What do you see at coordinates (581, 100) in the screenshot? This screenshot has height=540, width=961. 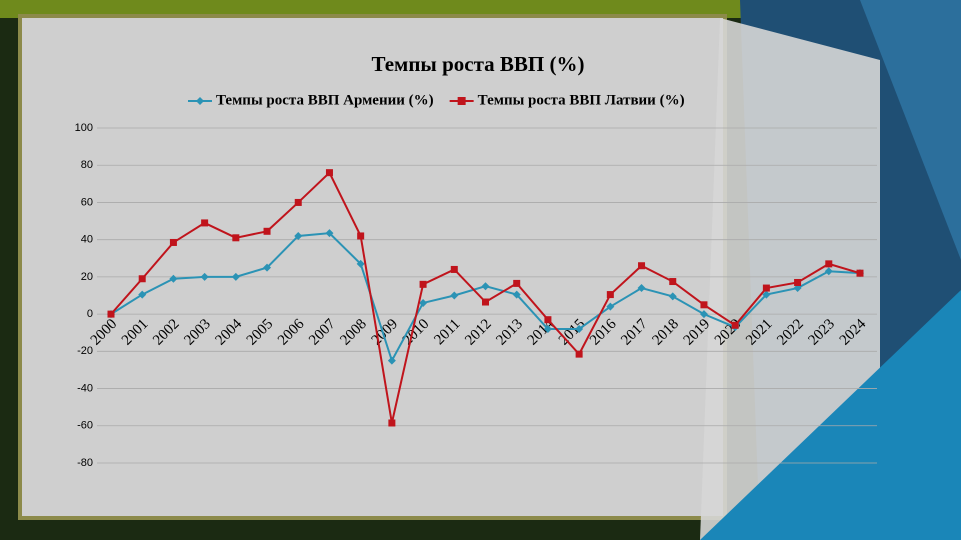 I see `legend-label: Темпы роста ВВП Латвии (%)` at bounding box center [581, 100].